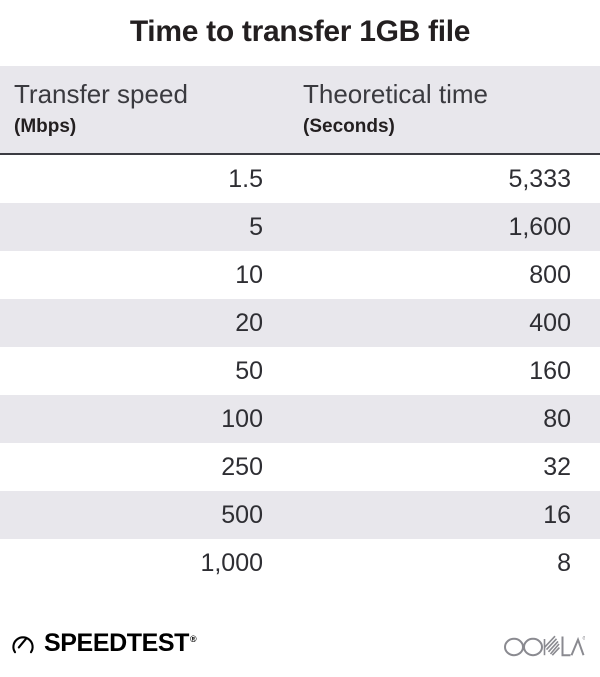 Image resolution: width=600 pixels, height=677 pixels. I want to click on speedtest-logo: SPEEDTEST®, so click(103, 643).